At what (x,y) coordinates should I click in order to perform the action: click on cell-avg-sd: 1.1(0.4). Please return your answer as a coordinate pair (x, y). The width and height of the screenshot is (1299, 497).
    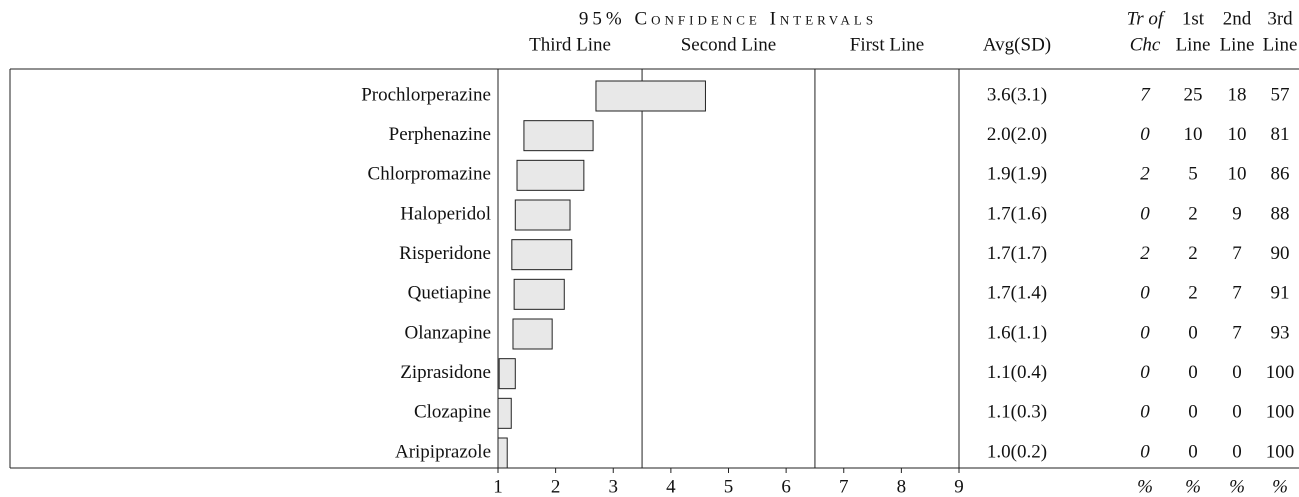
    Looking at the image, I should click on (1017, 372).